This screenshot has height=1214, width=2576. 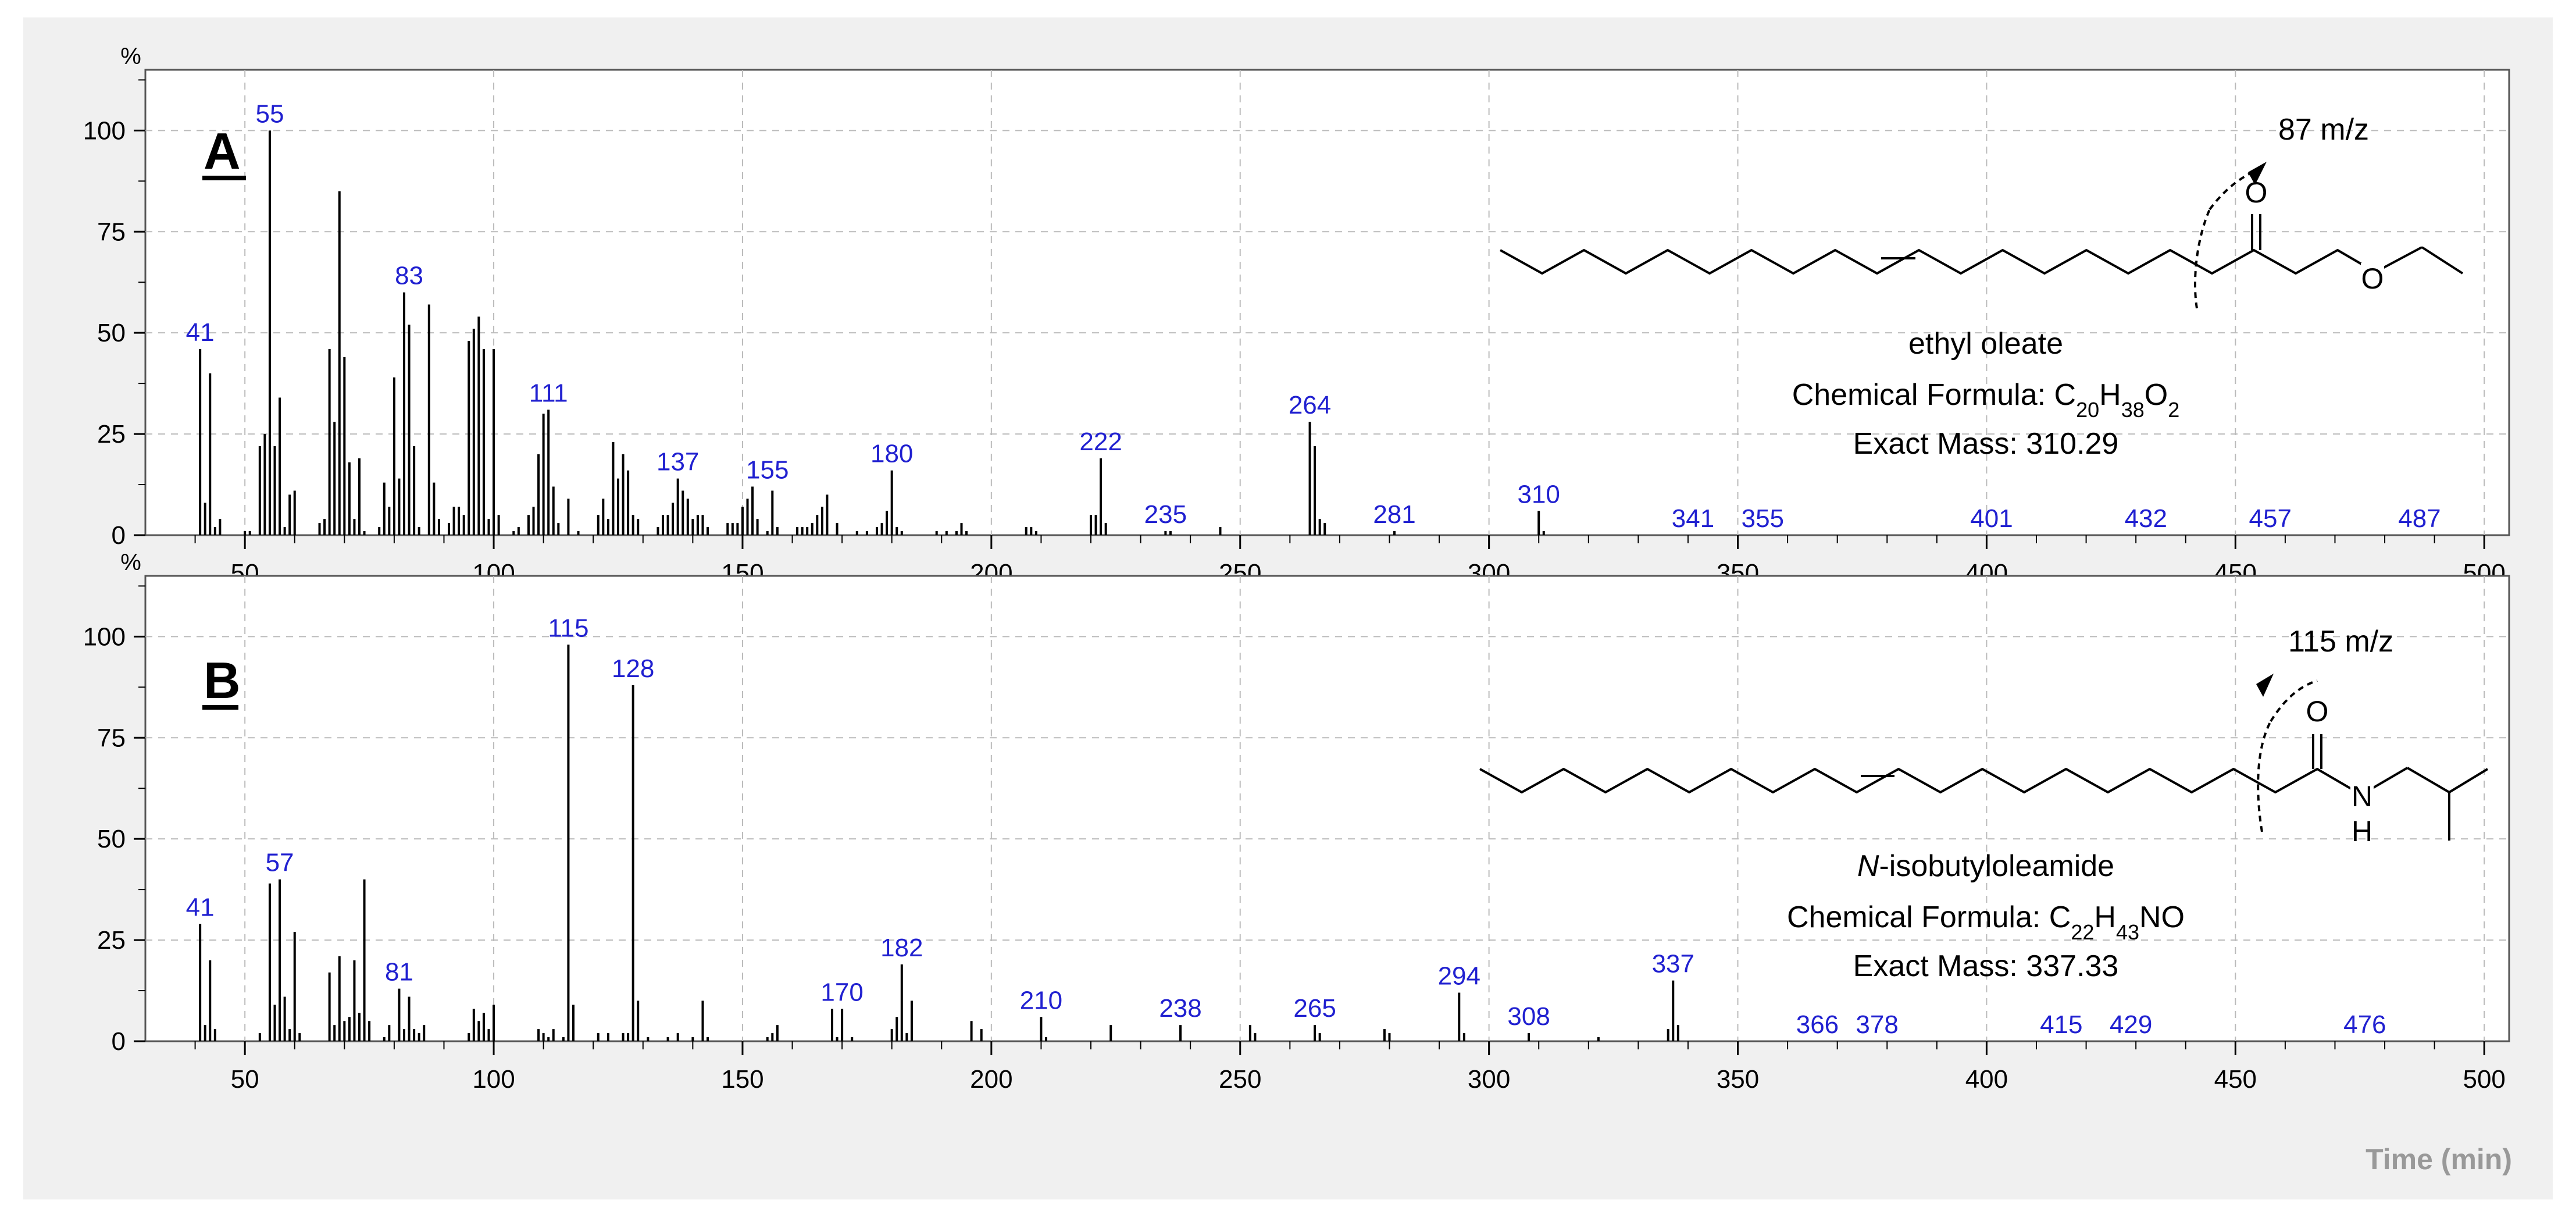 What do you see at coordinates (2173, 410) in the screenshot?
I see `formula-part-a-5: 2` at bounding box center [2173, 410].